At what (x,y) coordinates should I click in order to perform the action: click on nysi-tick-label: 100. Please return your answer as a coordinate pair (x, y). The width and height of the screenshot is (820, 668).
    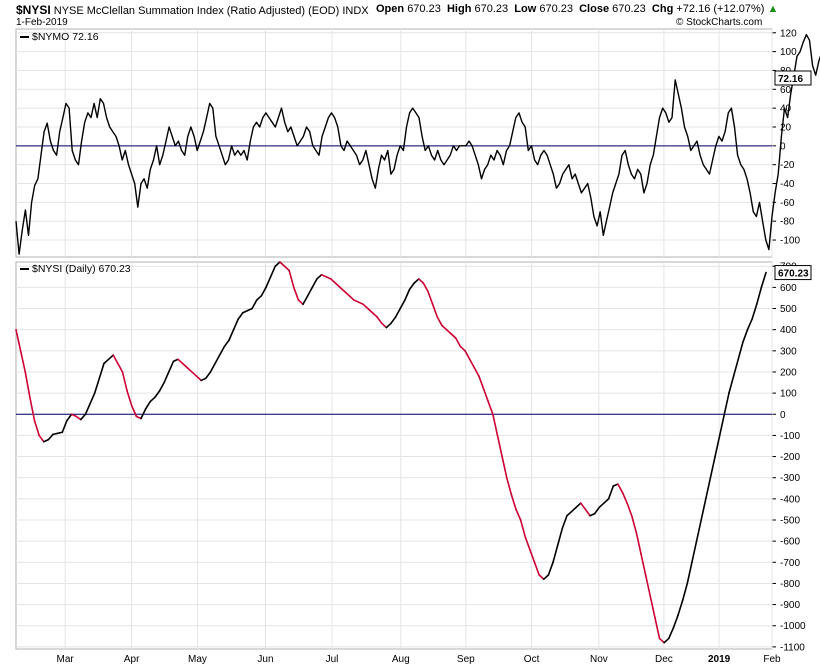
    Looking at the image, I should click on (788, 394).